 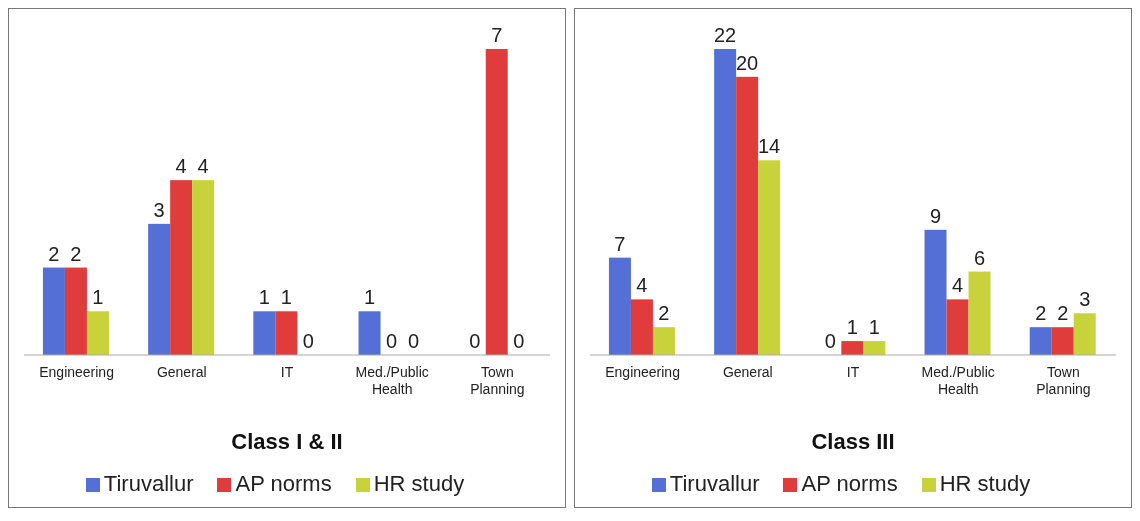 I want to click on data-label: 20, so click(x=747, y=62).